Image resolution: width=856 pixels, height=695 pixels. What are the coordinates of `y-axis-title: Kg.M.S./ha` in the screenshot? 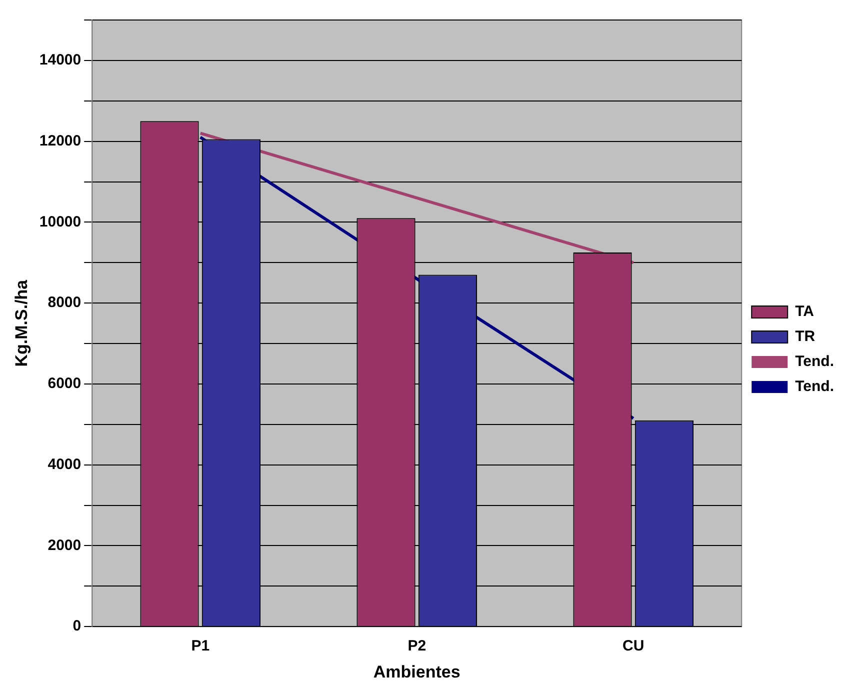 It's located at (21, 323).